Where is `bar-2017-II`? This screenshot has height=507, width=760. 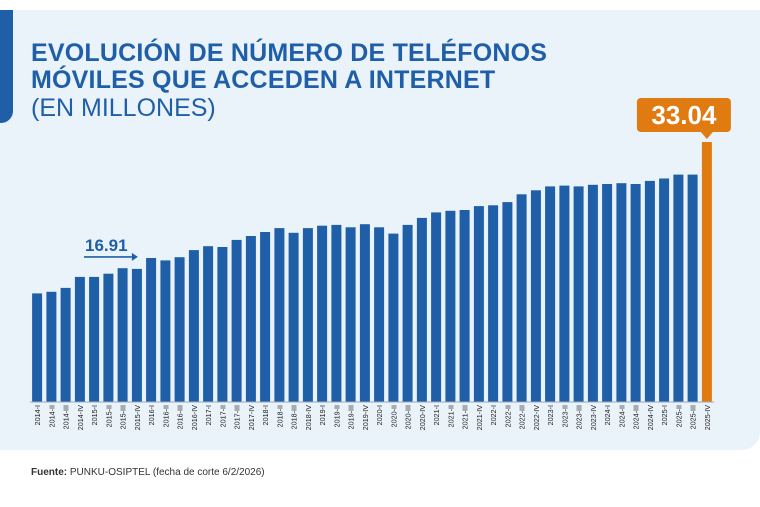 bar-2017-II is located at coordinates (222, 324).